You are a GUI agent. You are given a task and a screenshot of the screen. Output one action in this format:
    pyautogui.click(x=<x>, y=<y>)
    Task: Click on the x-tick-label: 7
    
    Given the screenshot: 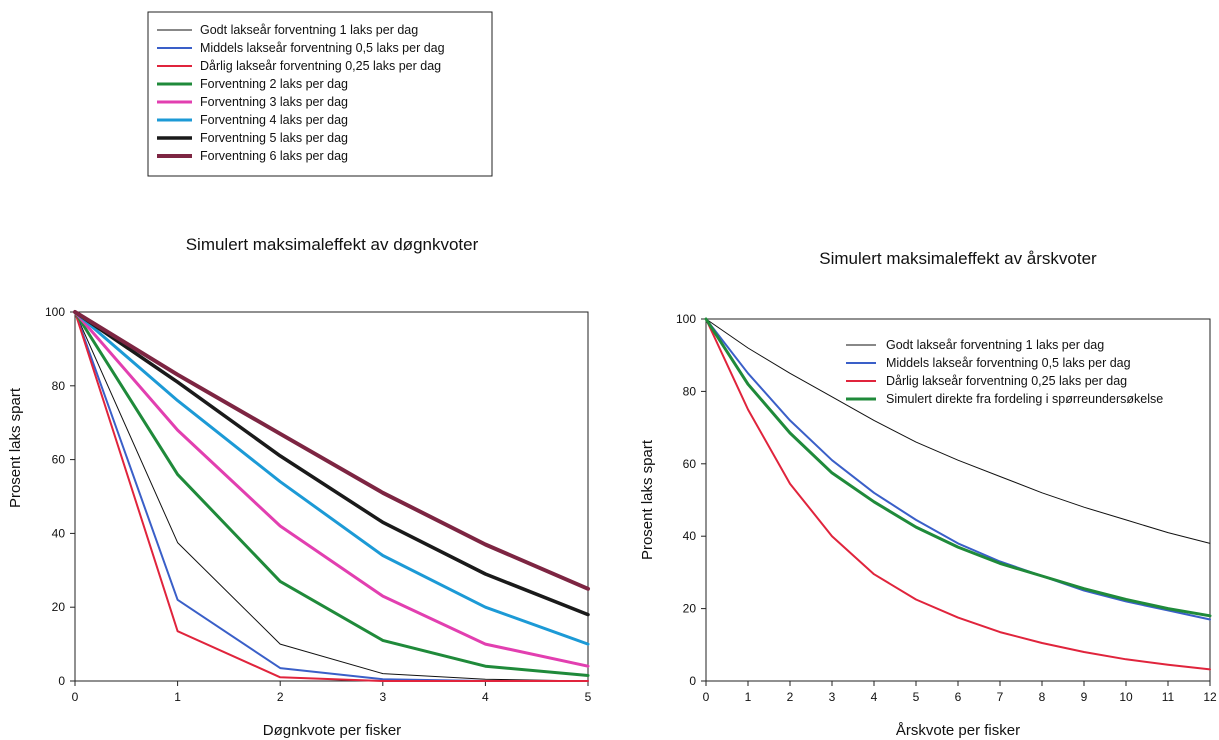 What is the action you would take?
    pyautogui.click(x=1000, y=697)
    